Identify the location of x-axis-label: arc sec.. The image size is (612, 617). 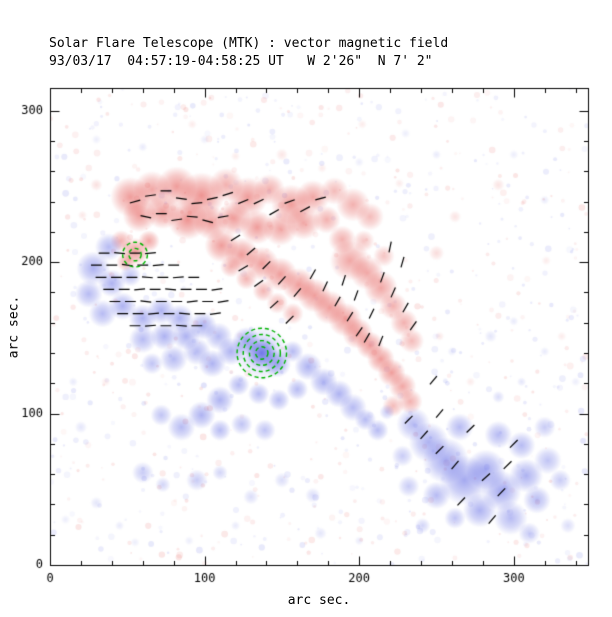
(319, 600).